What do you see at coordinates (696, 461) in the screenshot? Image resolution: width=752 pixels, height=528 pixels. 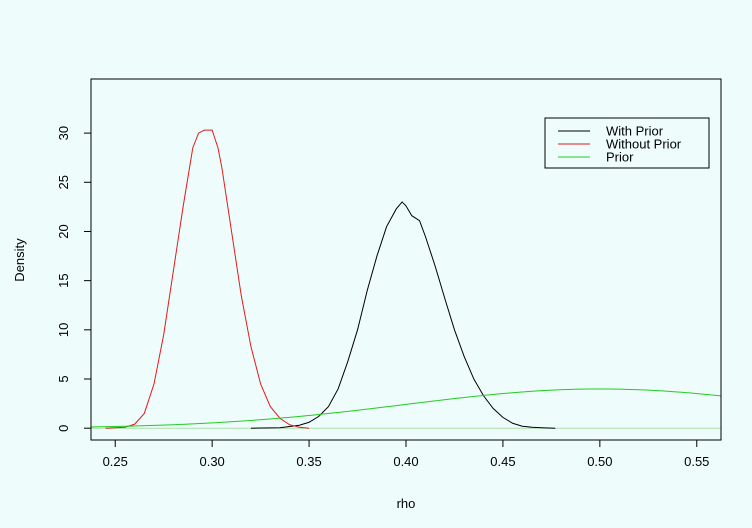 I see `x-tick-label: 0.55` at bounding box center [696, 461].